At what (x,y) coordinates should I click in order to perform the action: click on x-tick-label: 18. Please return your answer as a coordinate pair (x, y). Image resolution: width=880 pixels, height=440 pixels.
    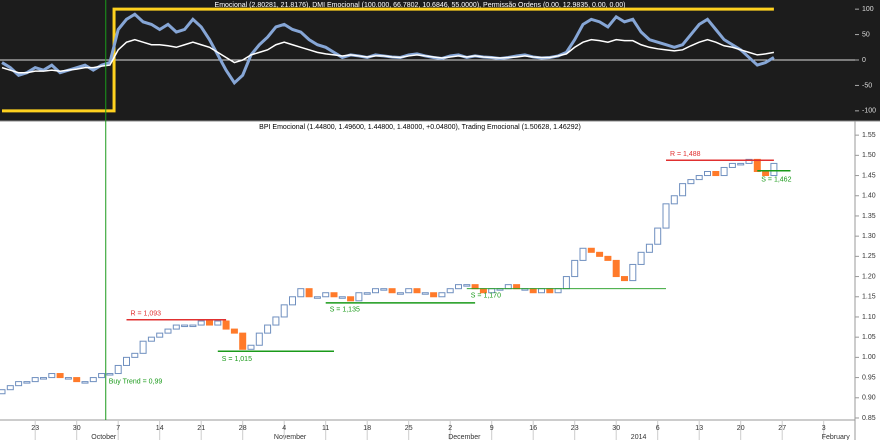
    Looking at the image, I should click on (367, 428).